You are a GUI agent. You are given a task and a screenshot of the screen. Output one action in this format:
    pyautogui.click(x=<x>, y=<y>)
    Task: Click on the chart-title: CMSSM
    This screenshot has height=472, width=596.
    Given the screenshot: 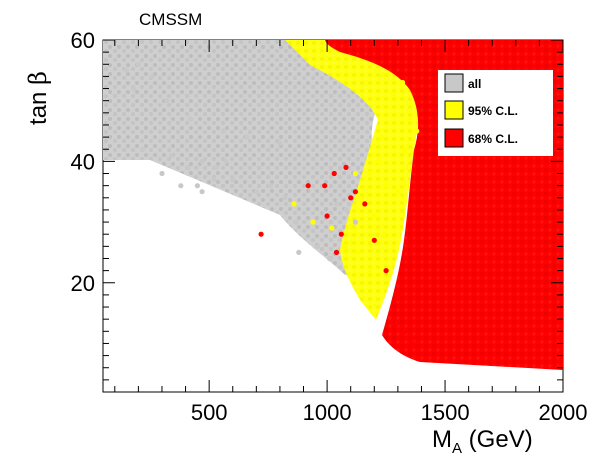 What is the action you would take?
    pyautogui.click(x=170, y=19)
    